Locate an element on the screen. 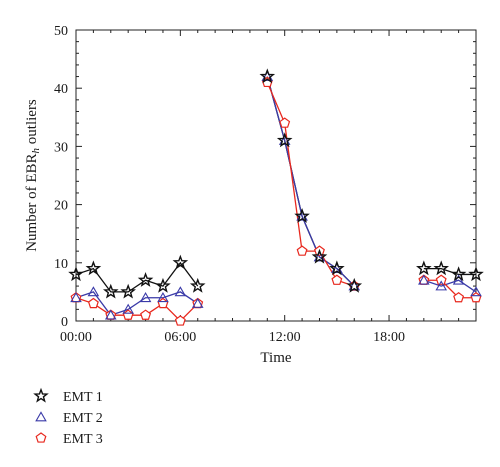 This screenshot has height=467, width=500. y-axis-title-subscript: h is located at coordinates (36, 150).